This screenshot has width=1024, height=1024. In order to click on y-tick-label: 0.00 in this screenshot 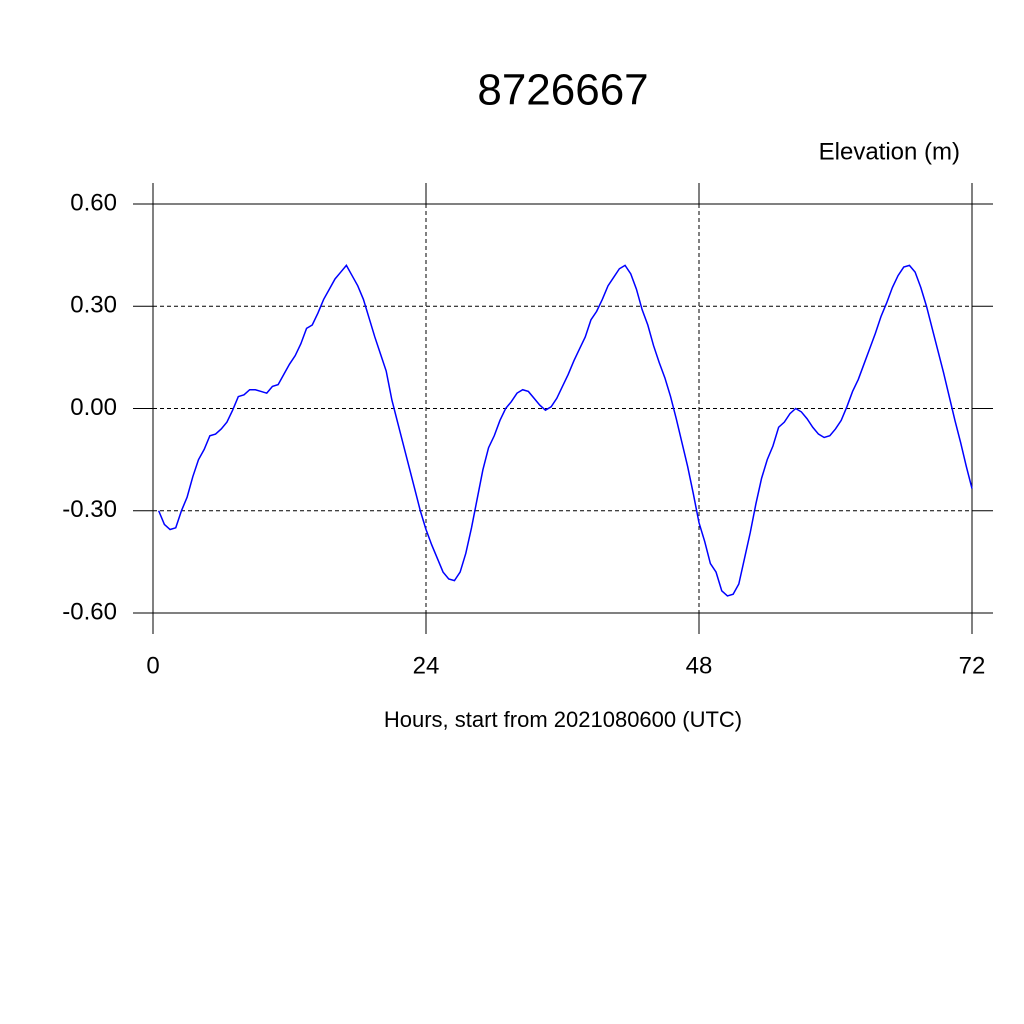, I will do `click(93, 407)`.